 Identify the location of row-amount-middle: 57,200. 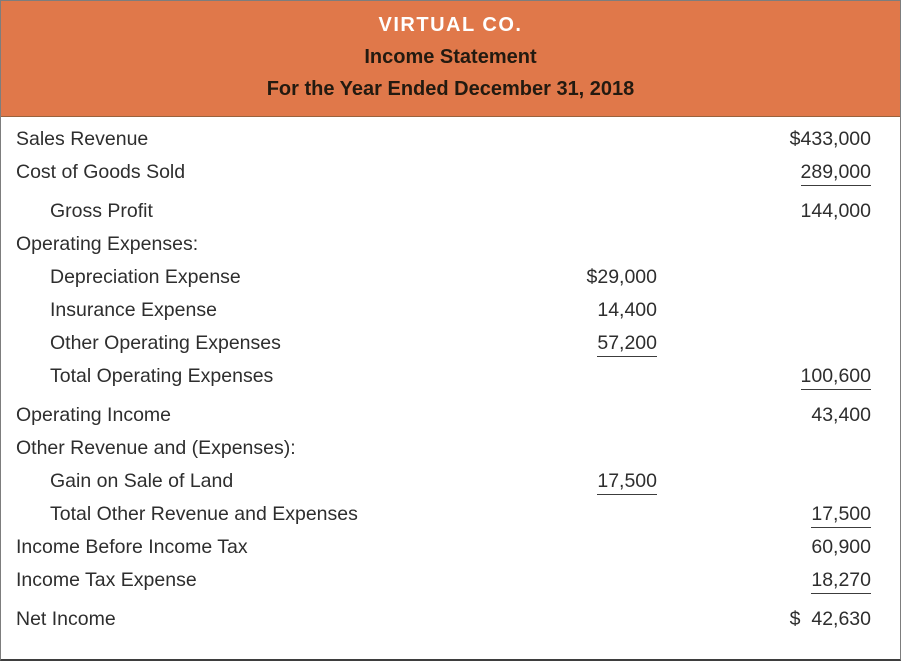
(597, 344).